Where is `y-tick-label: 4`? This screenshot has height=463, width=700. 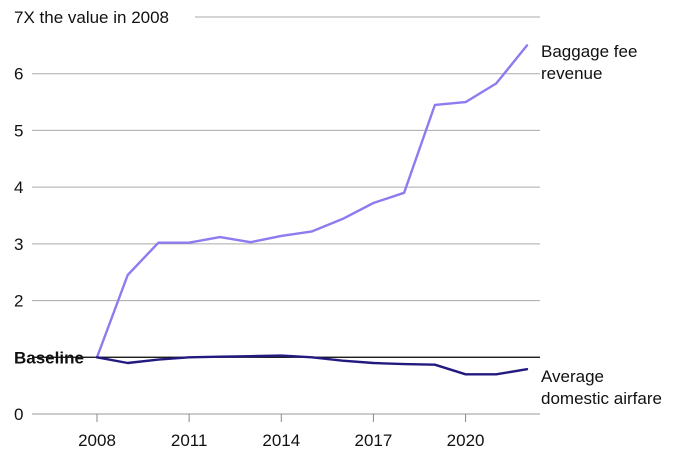 y-tick-label: 4 is located at coordinates (18, 187).